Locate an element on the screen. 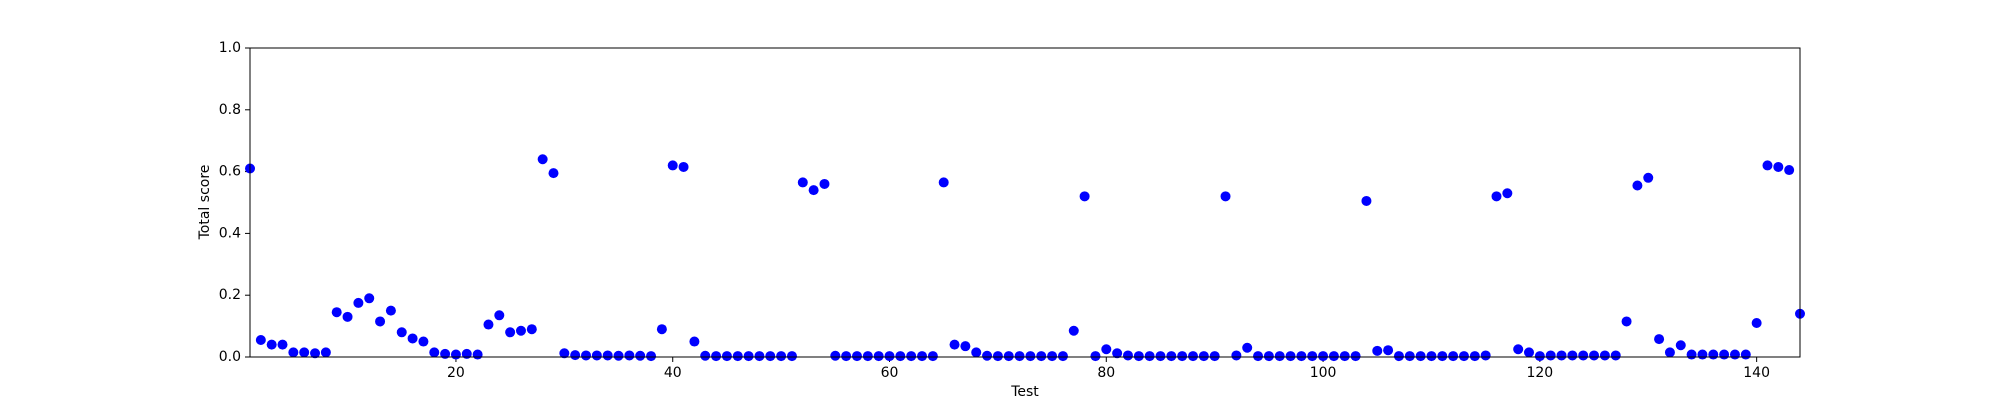 This screenshot has height=400, width=2000. y-tick-label: 0.4 is located at coordinates (230, 233).